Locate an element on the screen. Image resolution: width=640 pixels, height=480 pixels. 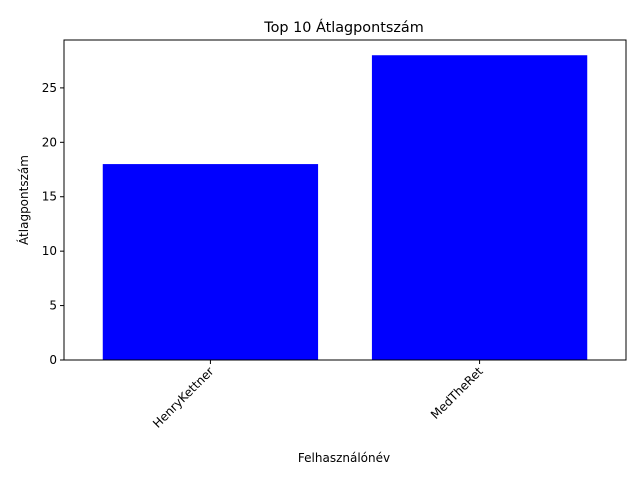
y-tick-label: 0 is located at coordinates (53, 360).